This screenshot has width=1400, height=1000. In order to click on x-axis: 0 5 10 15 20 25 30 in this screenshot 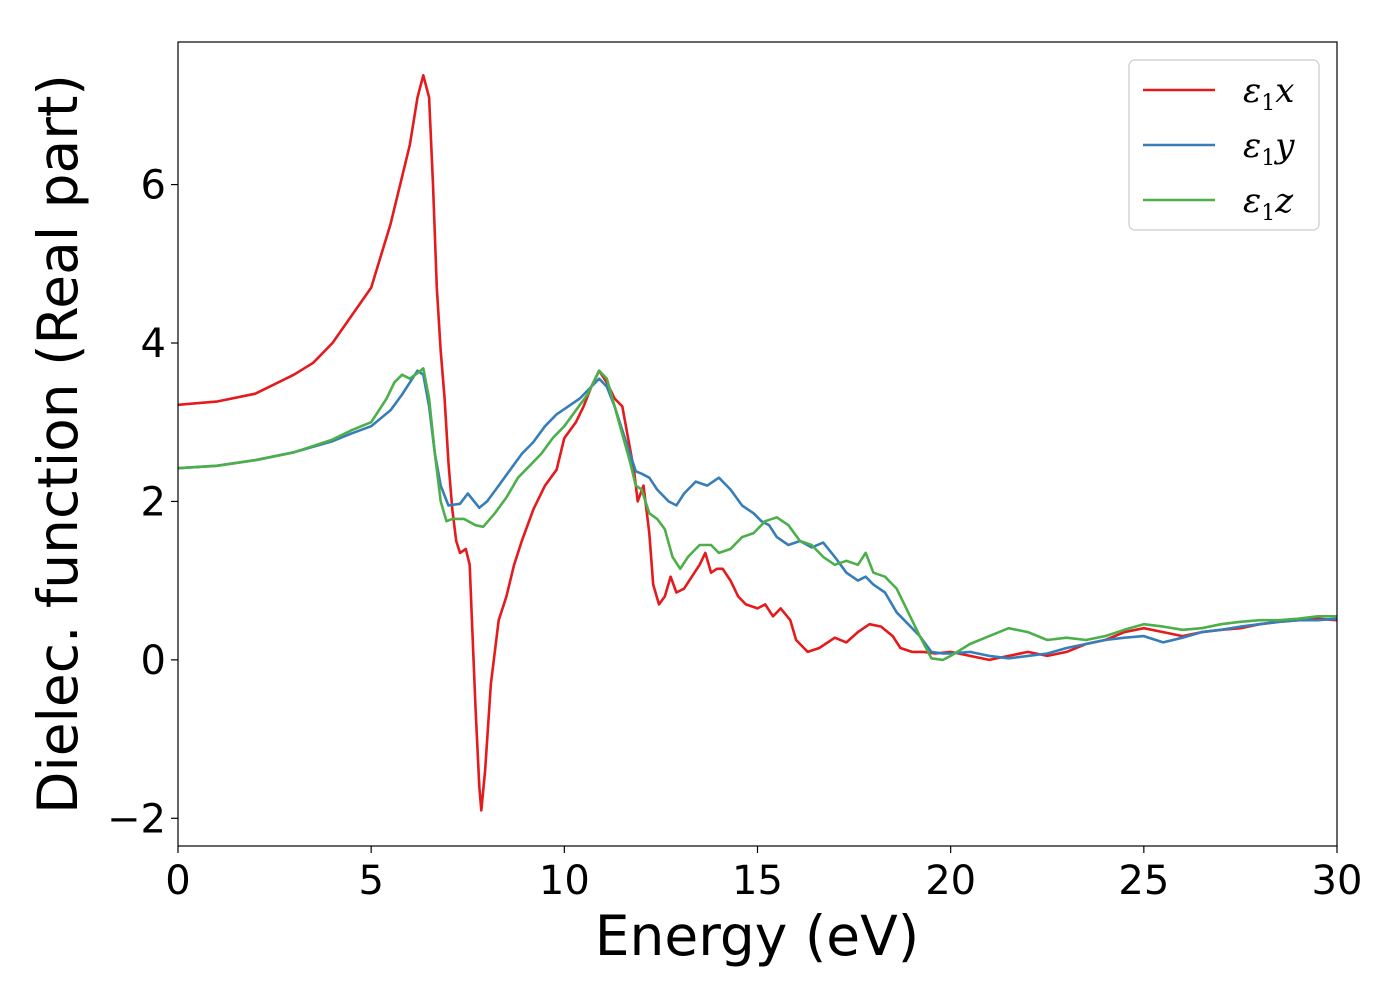, I will do `click(763, 875)`.